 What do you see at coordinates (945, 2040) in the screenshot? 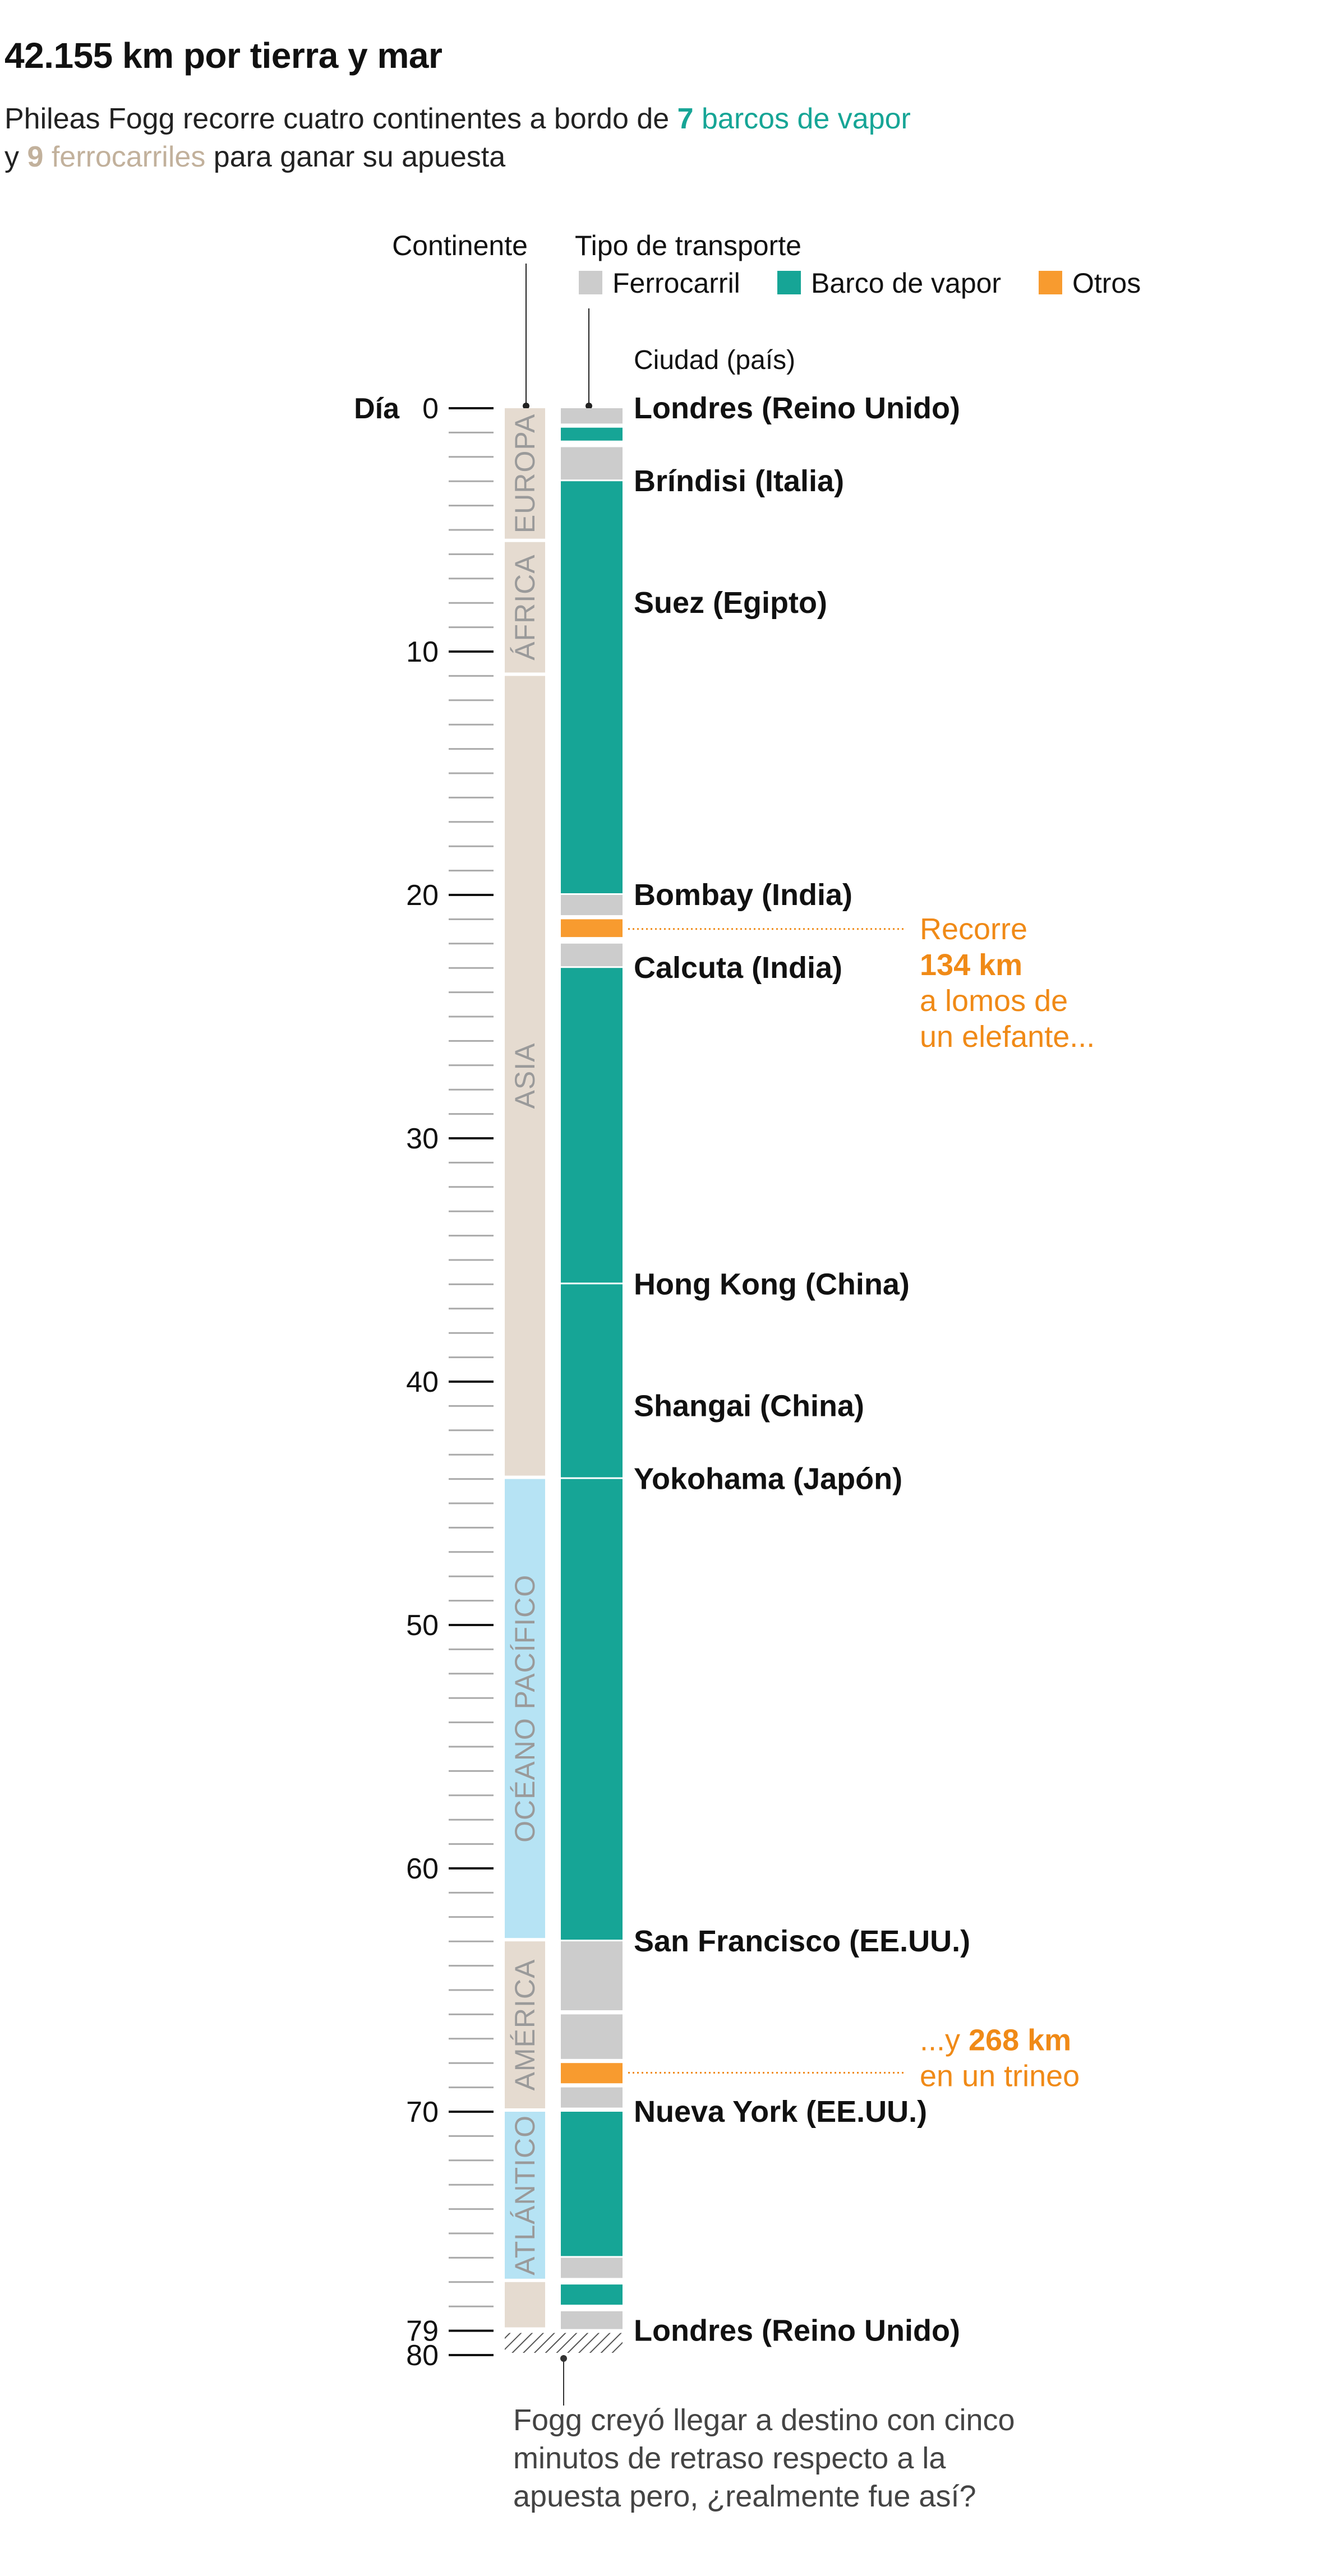
I see `sled-annotation-part: ...y` at bounding box center [945, 2040].